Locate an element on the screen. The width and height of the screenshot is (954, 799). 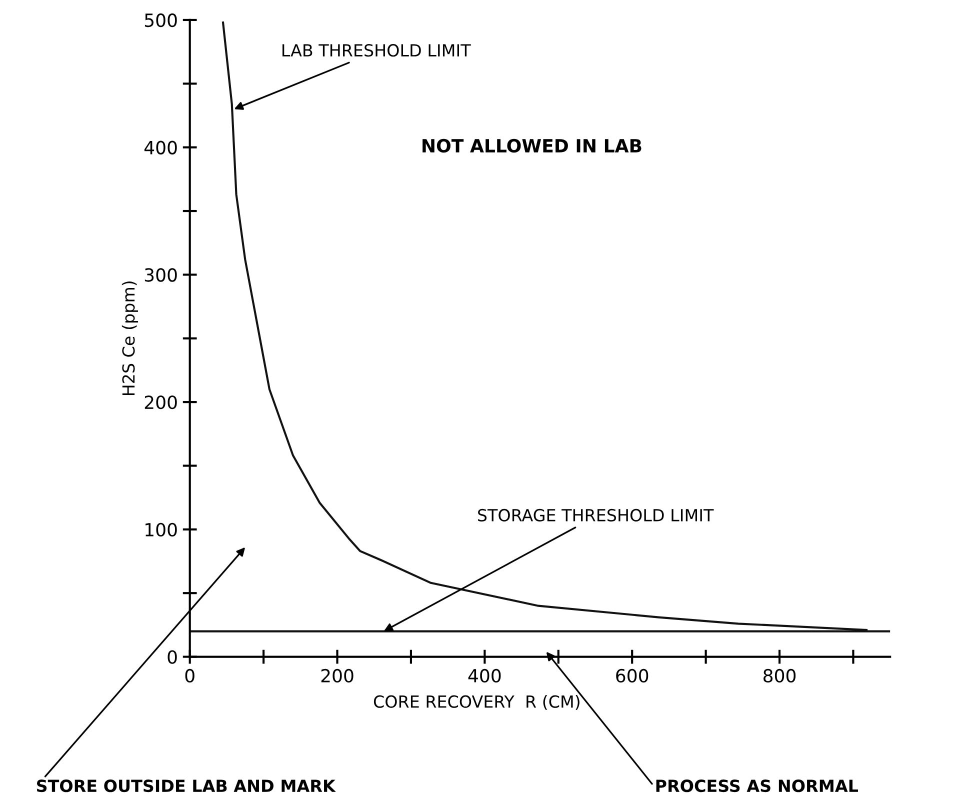
x-axis-title: CORE RECOVERY R (CM) is located at coordinates (477, 702).